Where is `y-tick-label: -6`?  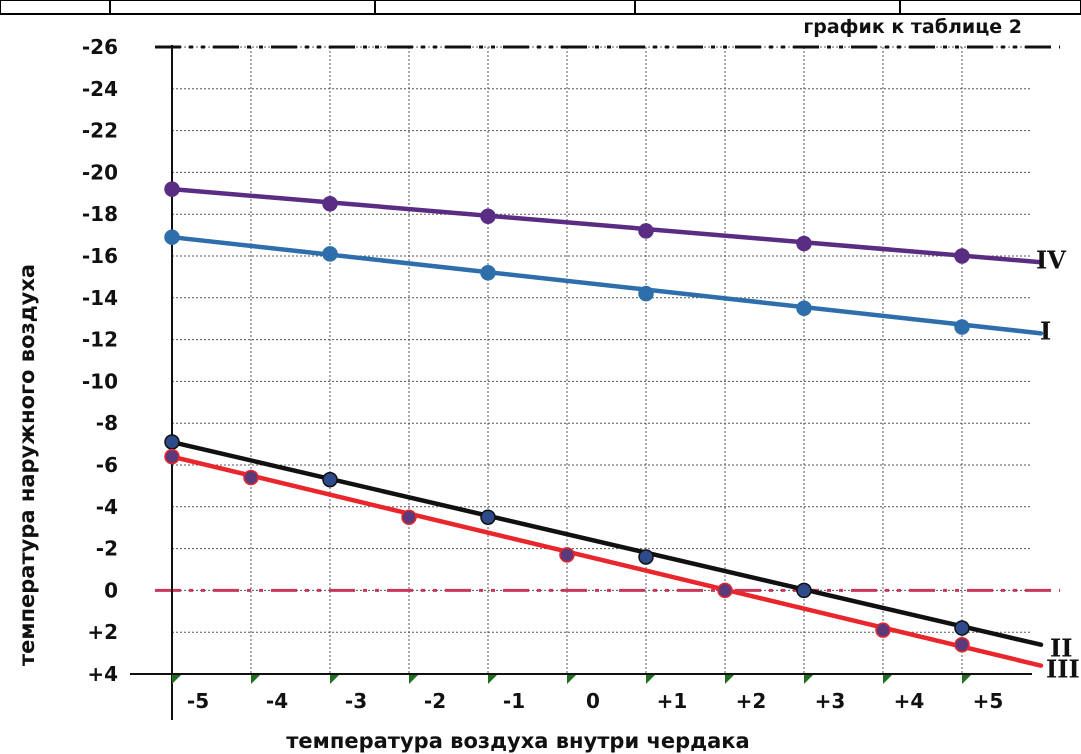 y-tick-label: -6 is located at coordinates (107, 465).